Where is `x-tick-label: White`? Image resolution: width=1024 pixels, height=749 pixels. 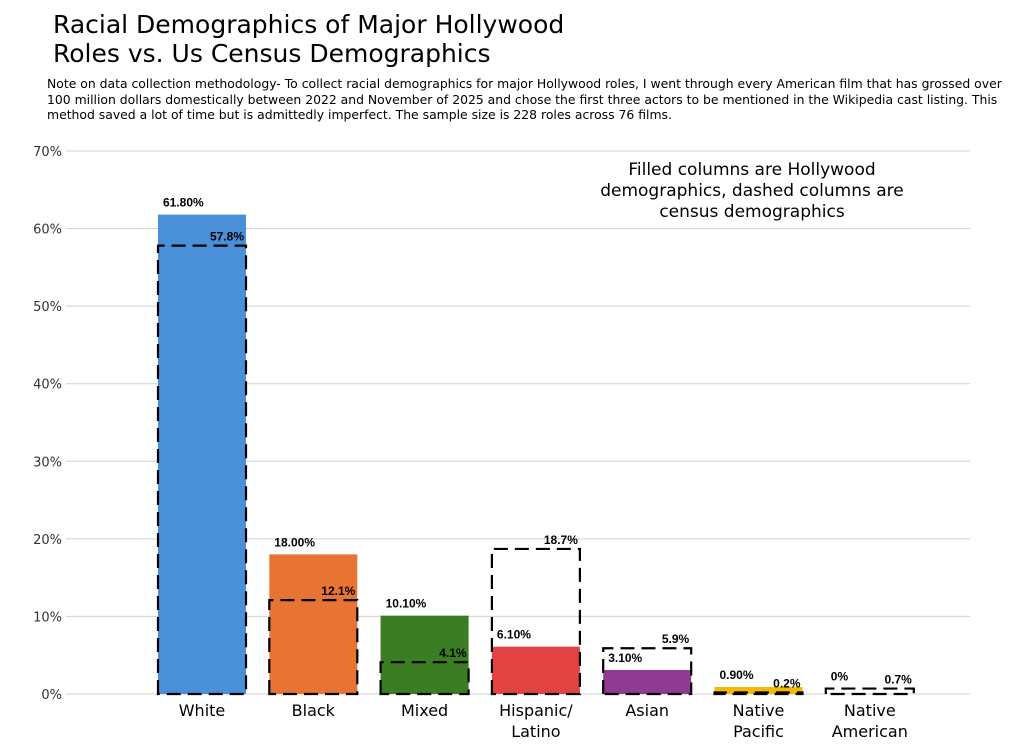 x-tick-label: White is located at coordinates (202, 710).